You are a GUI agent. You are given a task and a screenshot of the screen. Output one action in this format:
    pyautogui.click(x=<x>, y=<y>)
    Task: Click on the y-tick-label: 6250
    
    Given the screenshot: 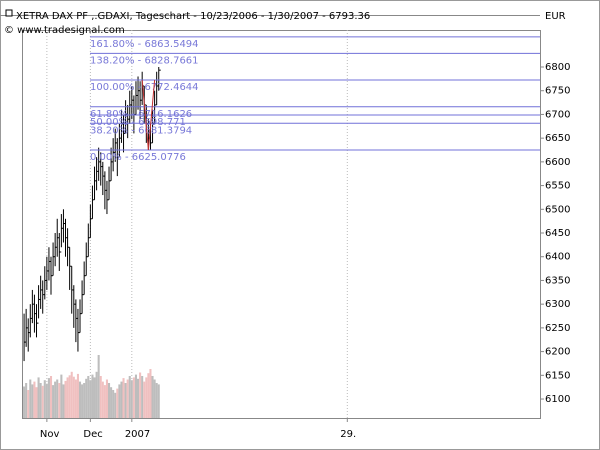 What is the action you would take?
    pyautogui.click(x=557, y=328)
    